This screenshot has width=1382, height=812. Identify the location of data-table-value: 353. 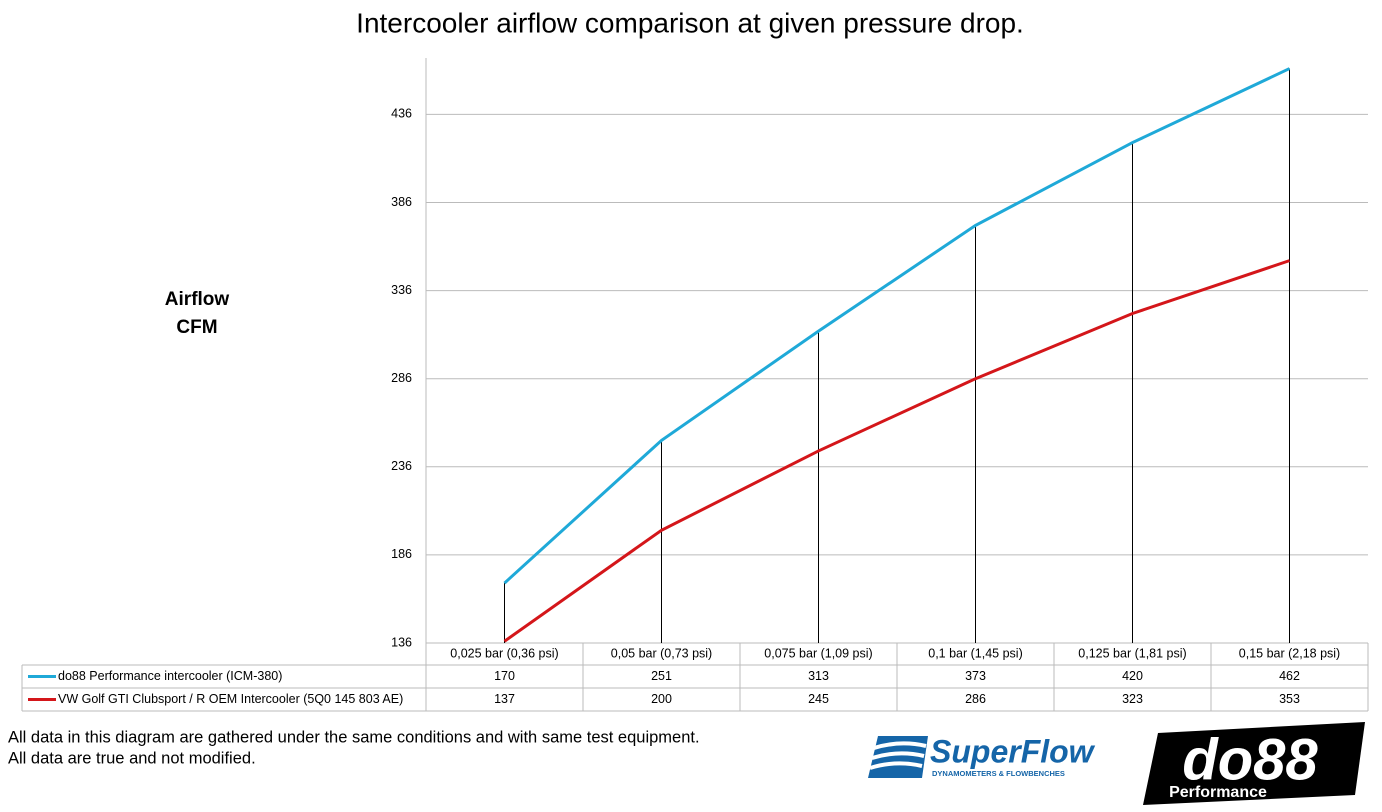
(1289, 699).